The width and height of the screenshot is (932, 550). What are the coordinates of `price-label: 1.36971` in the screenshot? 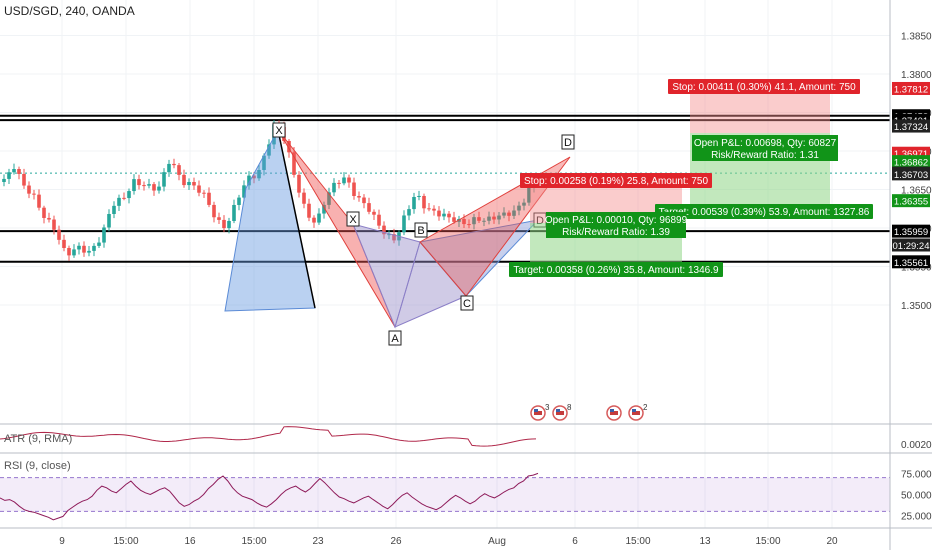 It's located at (911, 154).